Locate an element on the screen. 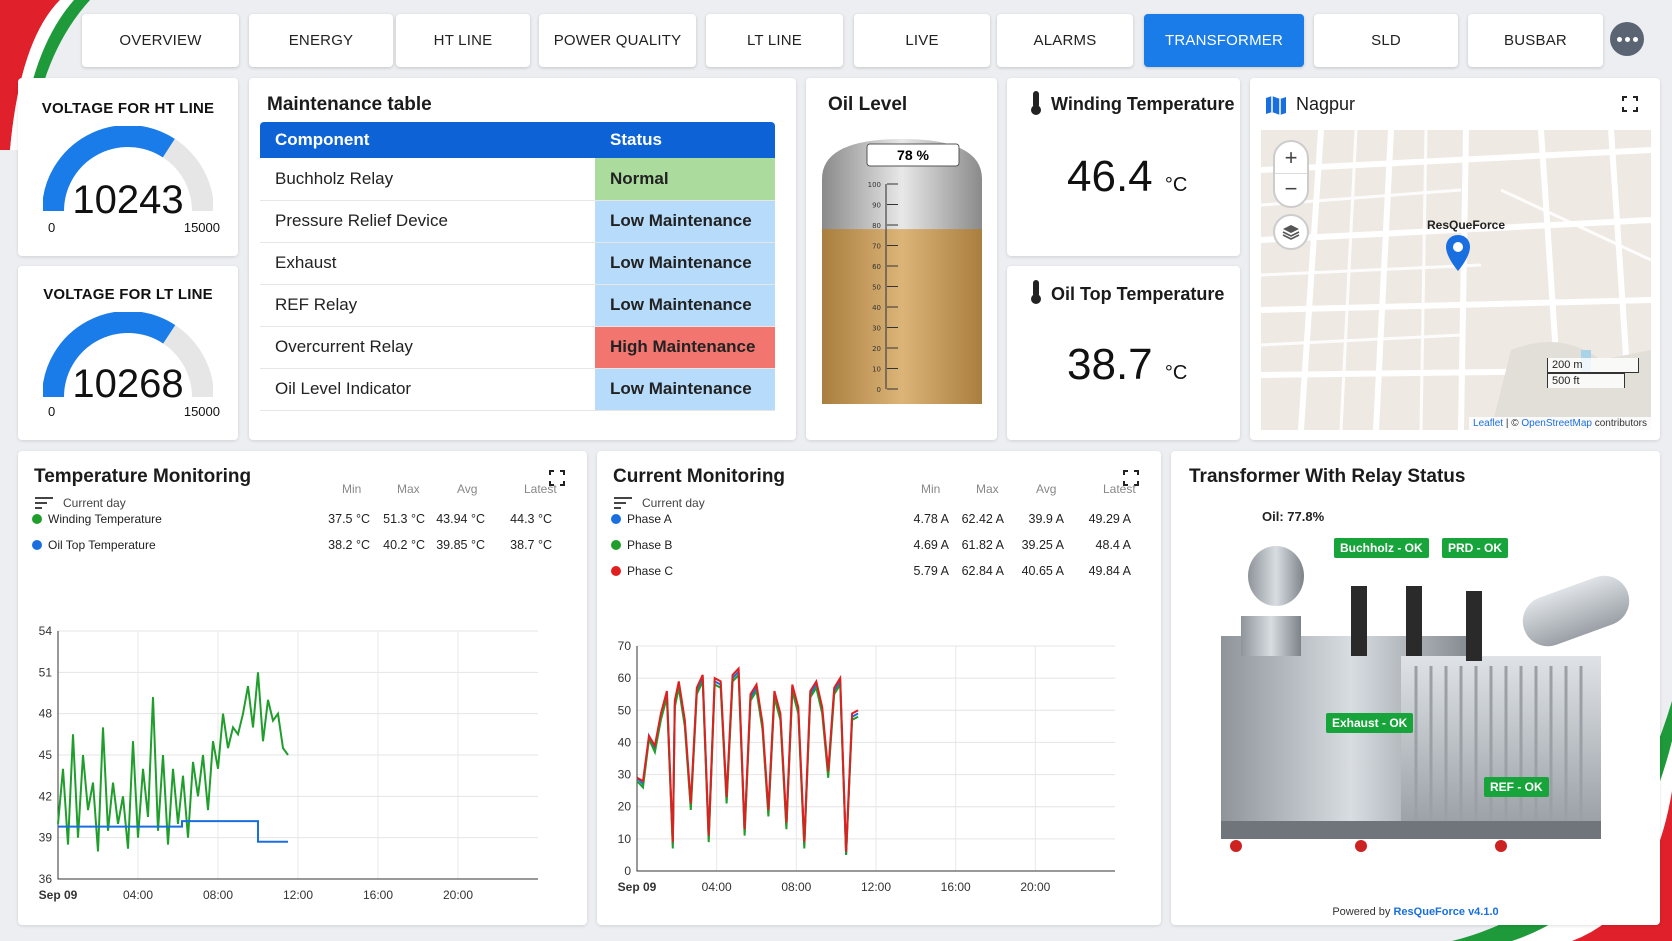  stat-header: Max is located at coordinates (987, 489).